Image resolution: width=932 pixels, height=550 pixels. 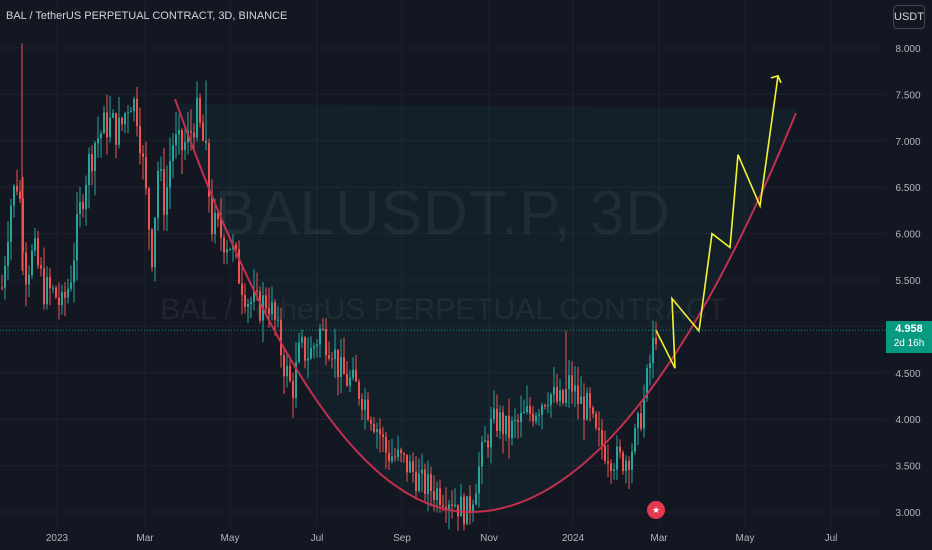 I want to click on time-axis: 2023 Mar May Jul Sep Nov 2024 Mar May Jul, so click(x=442, y=538).